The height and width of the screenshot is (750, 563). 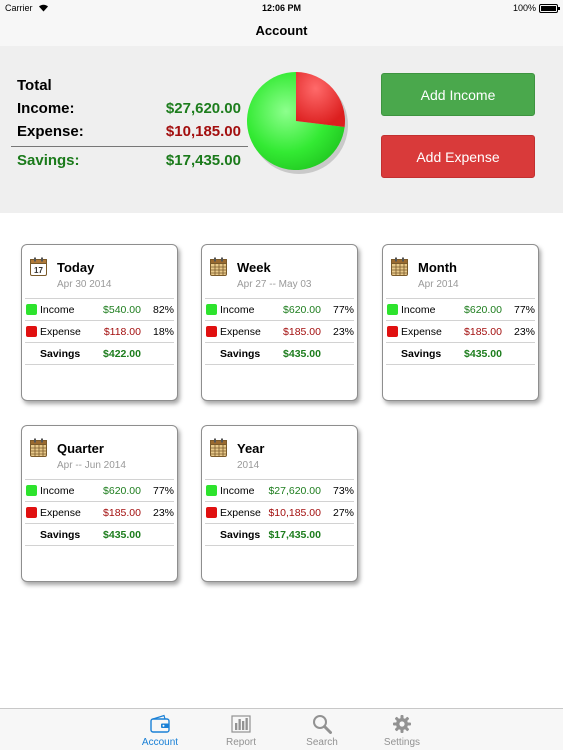 I want to click on tab-label: Report, so click(x=240, y=742).